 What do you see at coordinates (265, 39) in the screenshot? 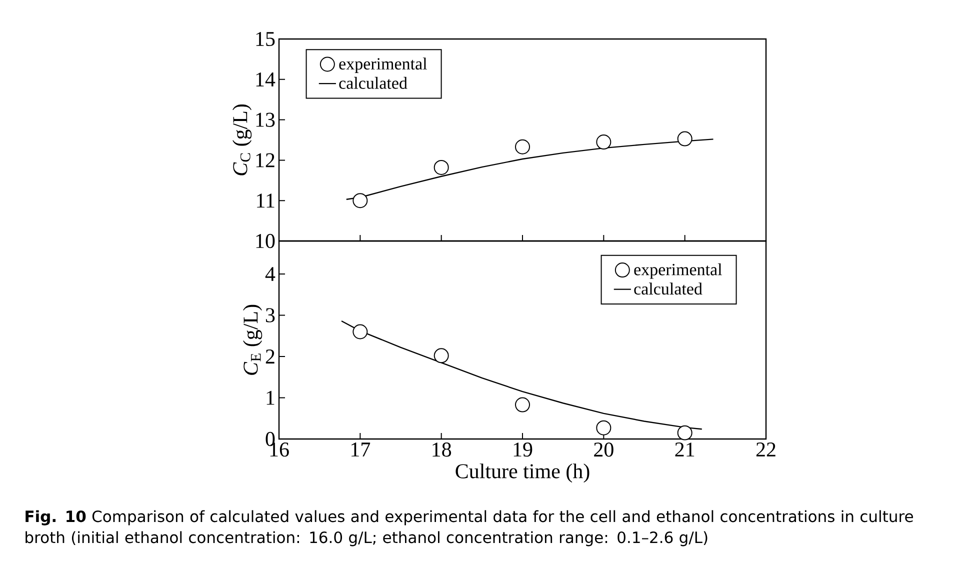
I see `y-tick-label: 15` at bounding box center [265, 39].